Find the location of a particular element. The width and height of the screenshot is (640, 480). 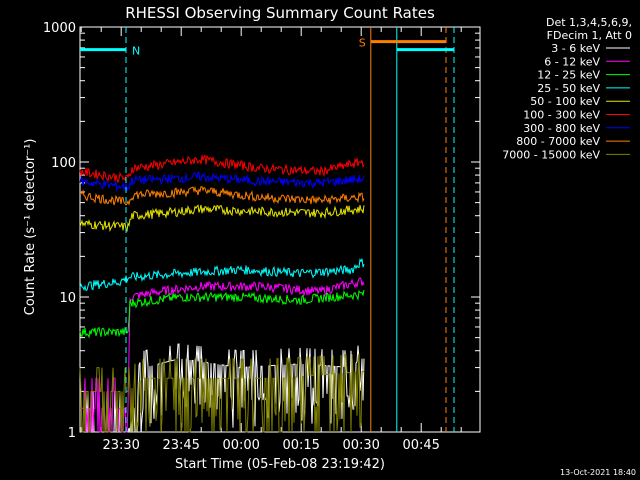

legend-label: 50 - 100 keV is located at coordinates (565, 101).